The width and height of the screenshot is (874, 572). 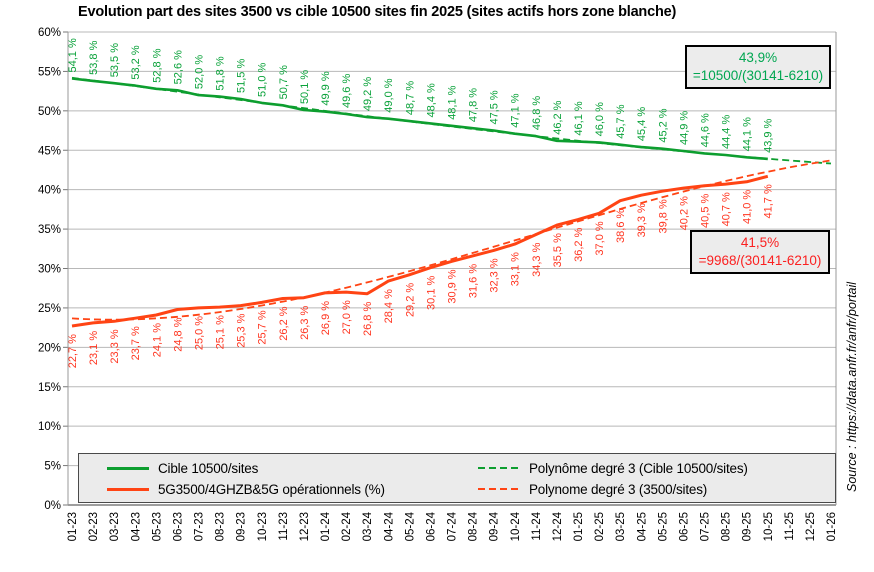 What do you see at coordinates (73, 55) in the screenshot?
I see `data-label: 54,1 %` at bounding box center [73, 55].